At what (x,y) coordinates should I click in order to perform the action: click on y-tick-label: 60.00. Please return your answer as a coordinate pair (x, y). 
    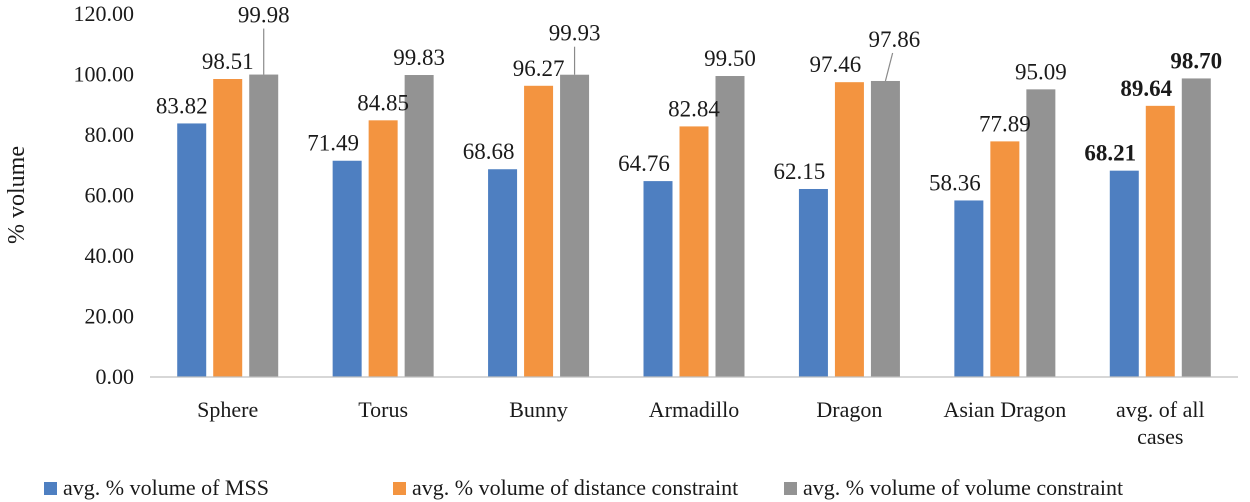
    Looking at the image, I should click on (110, 195).